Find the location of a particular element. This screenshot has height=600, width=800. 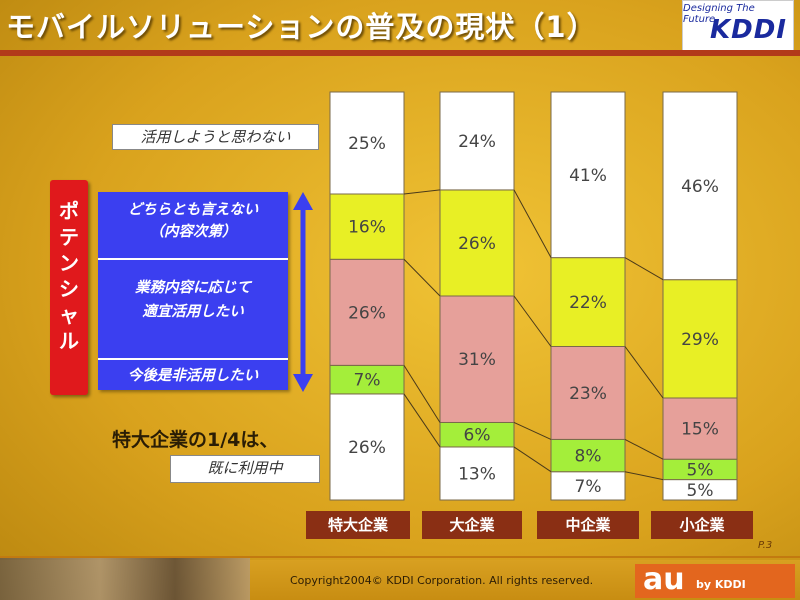

au-by-kddi: by KDDI is located at coordinates (721, 584).